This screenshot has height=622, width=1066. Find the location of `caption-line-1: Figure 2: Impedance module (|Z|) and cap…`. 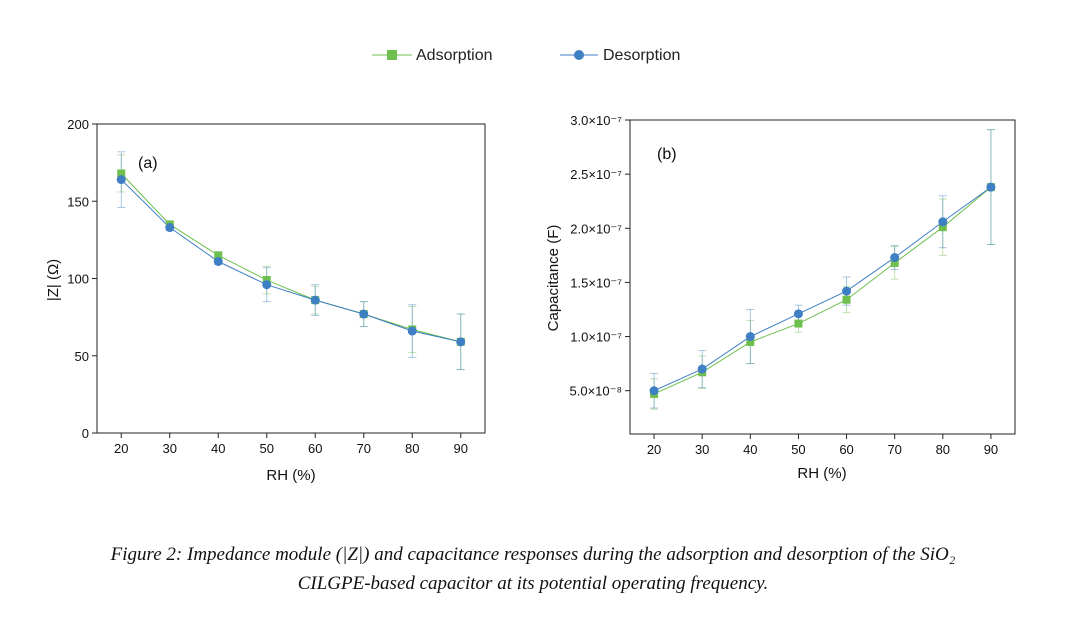

caption-line-1: Figure 2: Impedance module (|Z|) and cap… is located at coordinates (533, 554).